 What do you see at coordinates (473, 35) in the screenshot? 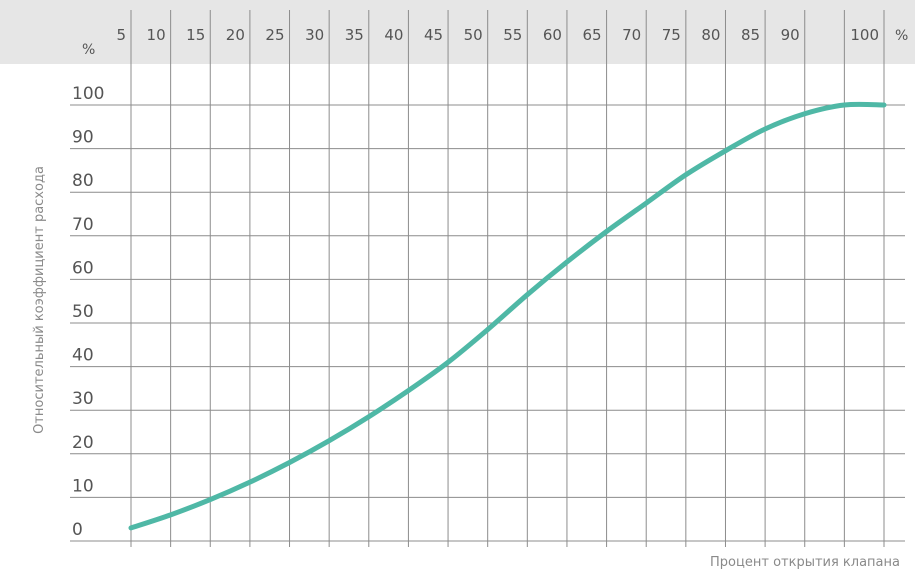
I see `x-tick-label-50: 50` at bounding box center [473, 35].